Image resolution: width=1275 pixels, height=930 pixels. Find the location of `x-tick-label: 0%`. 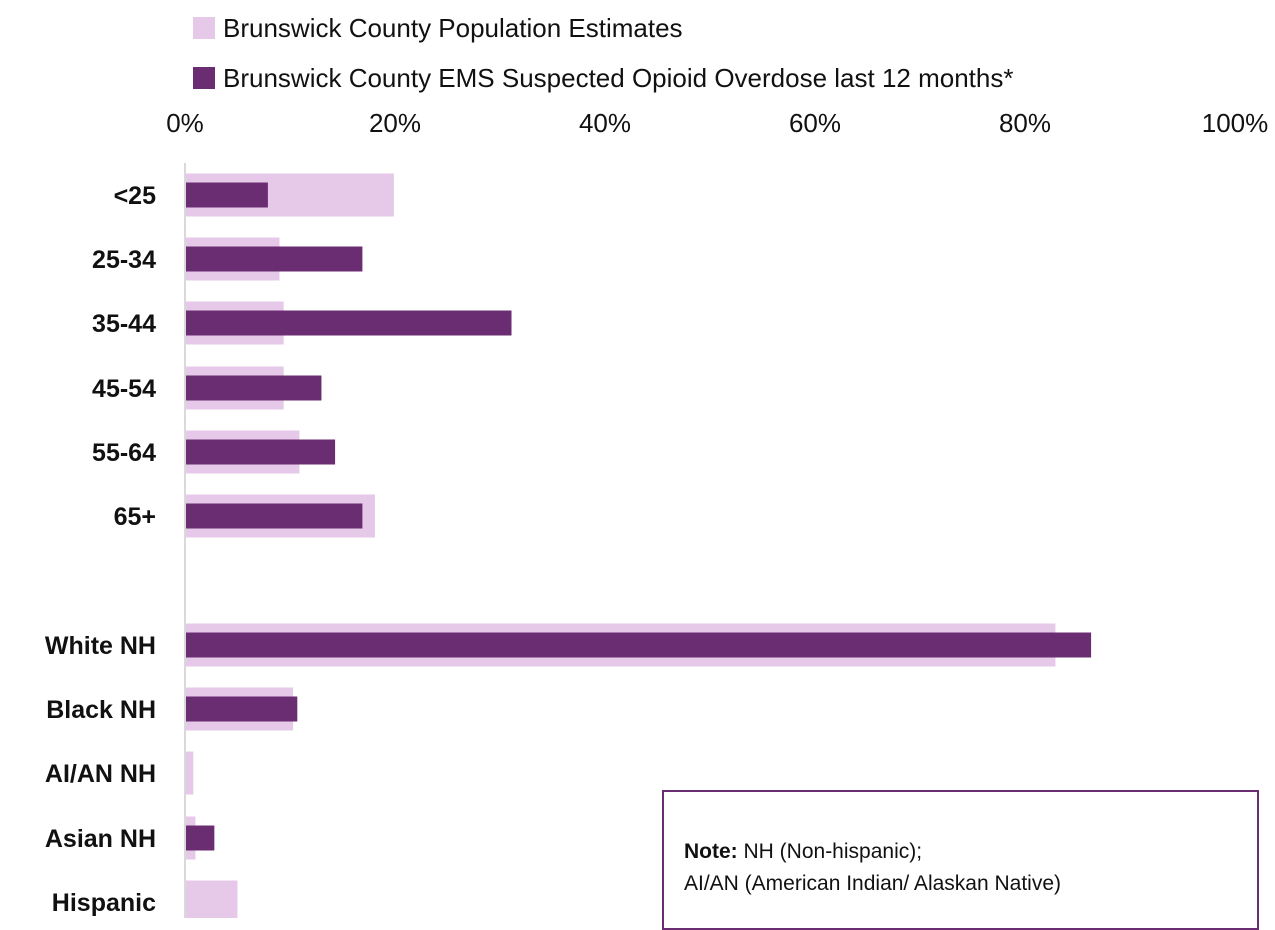

x-tick-label: 0% is located at coordinates (185, 123).